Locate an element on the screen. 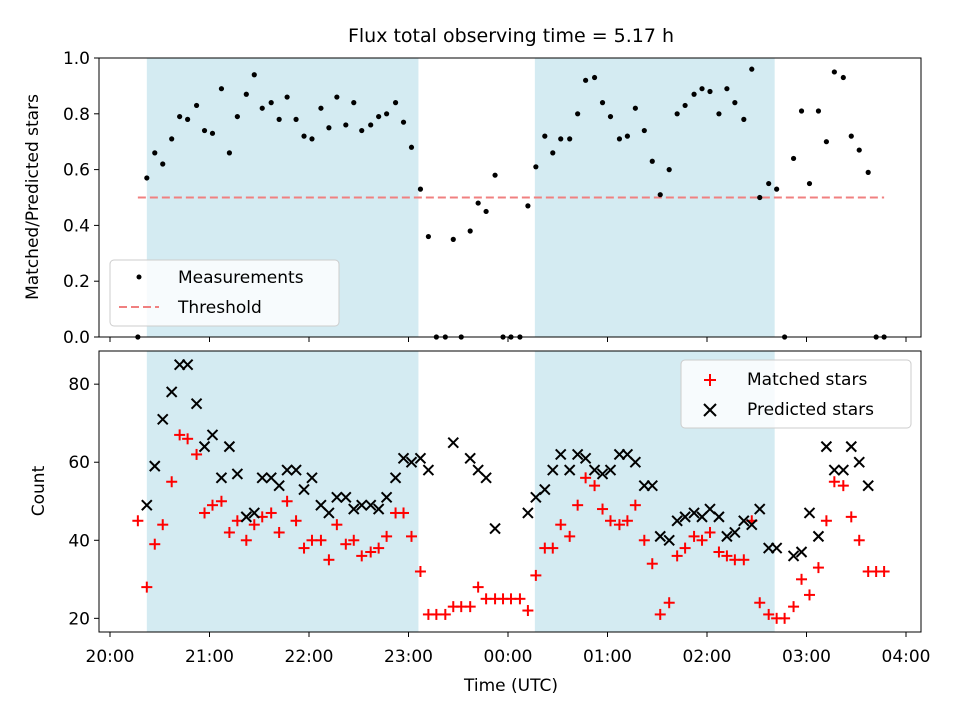  x-tick-label: 04:00 is located at coordinates (906, 657).